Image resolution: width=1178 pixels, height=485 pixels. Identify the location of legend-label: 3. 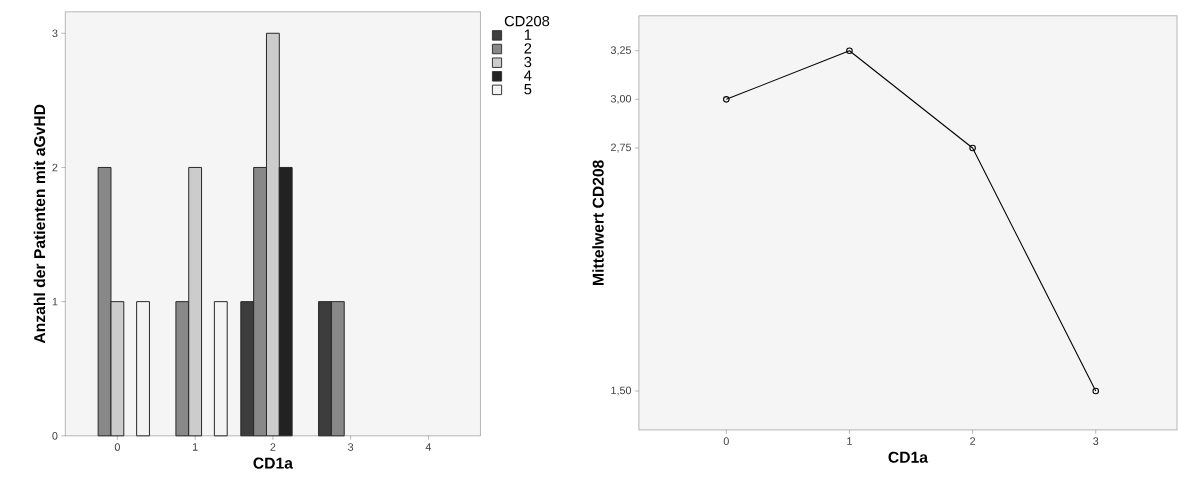
(528, 62).